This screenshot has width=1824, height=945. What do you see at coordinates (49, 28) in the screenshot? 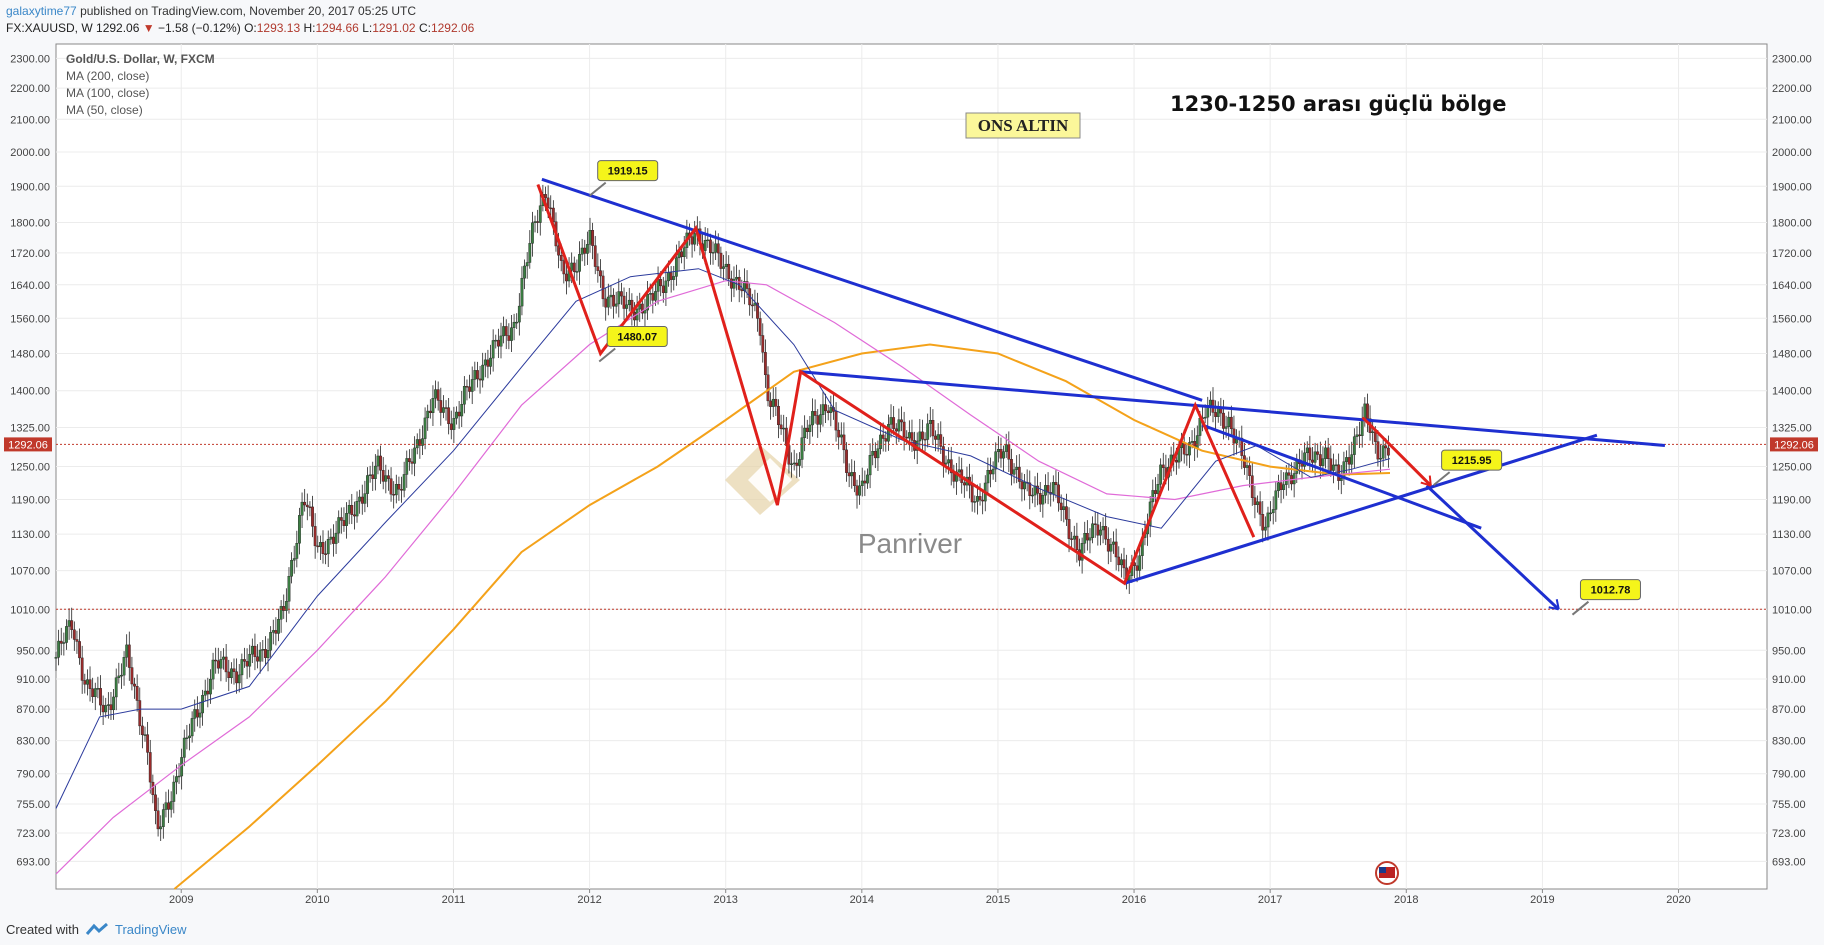
I see `symbol-name: FX:XAUUSD, W` at bounding box center [49, 28].